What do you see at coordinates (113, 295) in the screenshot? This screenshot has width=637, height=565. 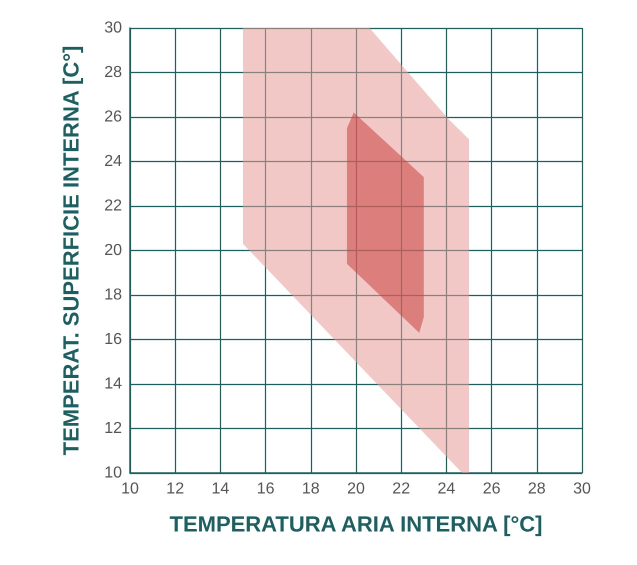 I see `y-tick-label: 18` at bounding box center [113, 295].